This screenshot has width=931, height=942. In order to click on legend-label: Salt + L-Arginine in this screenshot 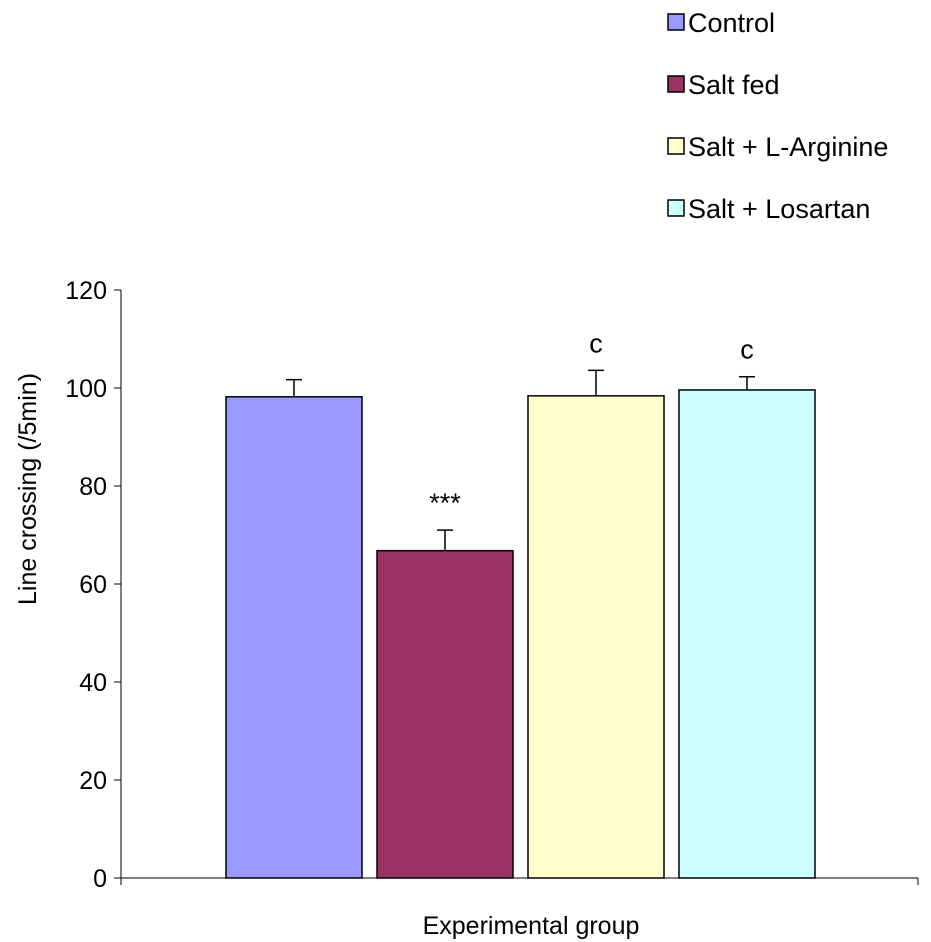, I will do `click(788, 147)`.